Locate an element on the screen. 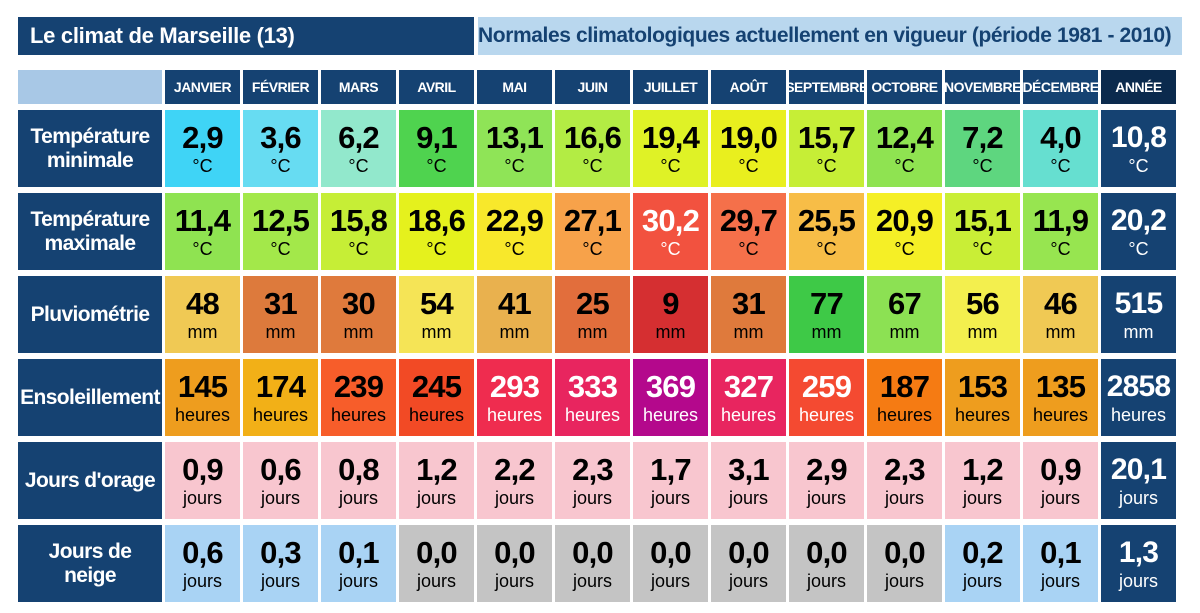 Image resolution: width=1200 pixels, height=613 pixels. cell-value: 2,9 is located at coordinates (202, 137).